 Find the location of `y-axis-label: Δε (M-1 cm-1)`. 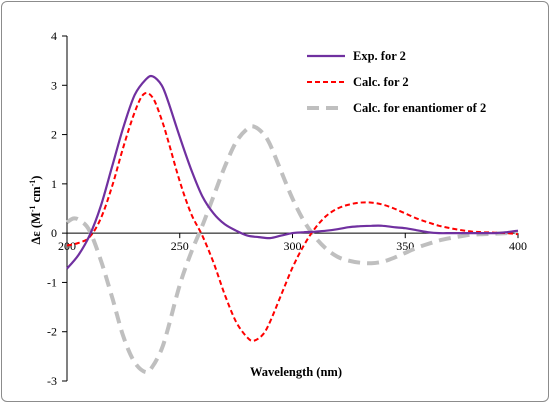

y-axis-label: Δε (M-1 cm-1) is located at coordinates (35, 210).